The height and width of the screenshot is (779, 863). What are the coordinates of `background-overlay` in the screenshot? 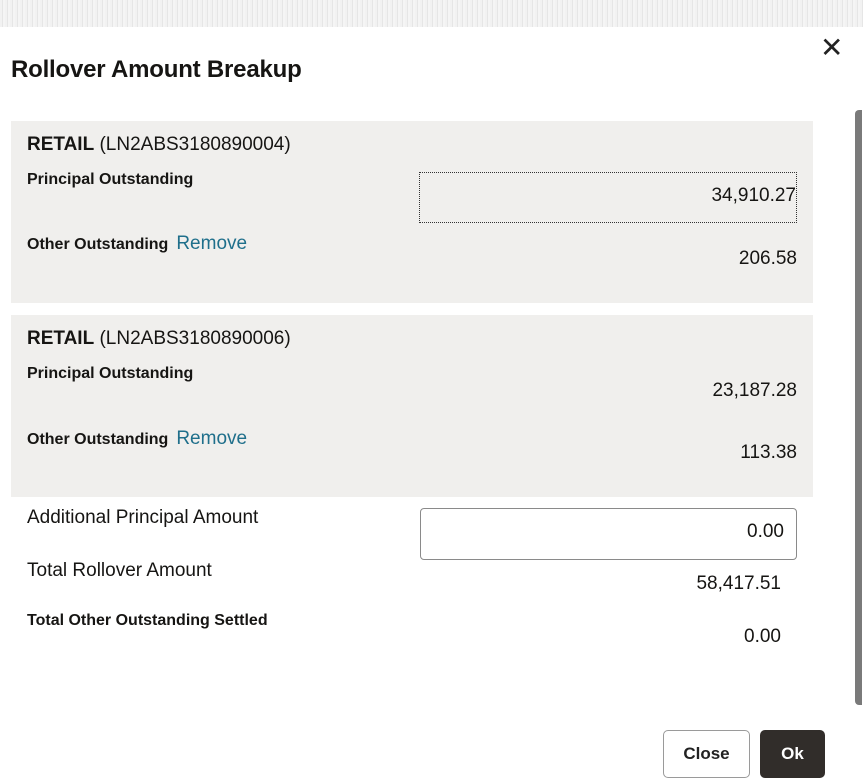 It's located at (431, 13).